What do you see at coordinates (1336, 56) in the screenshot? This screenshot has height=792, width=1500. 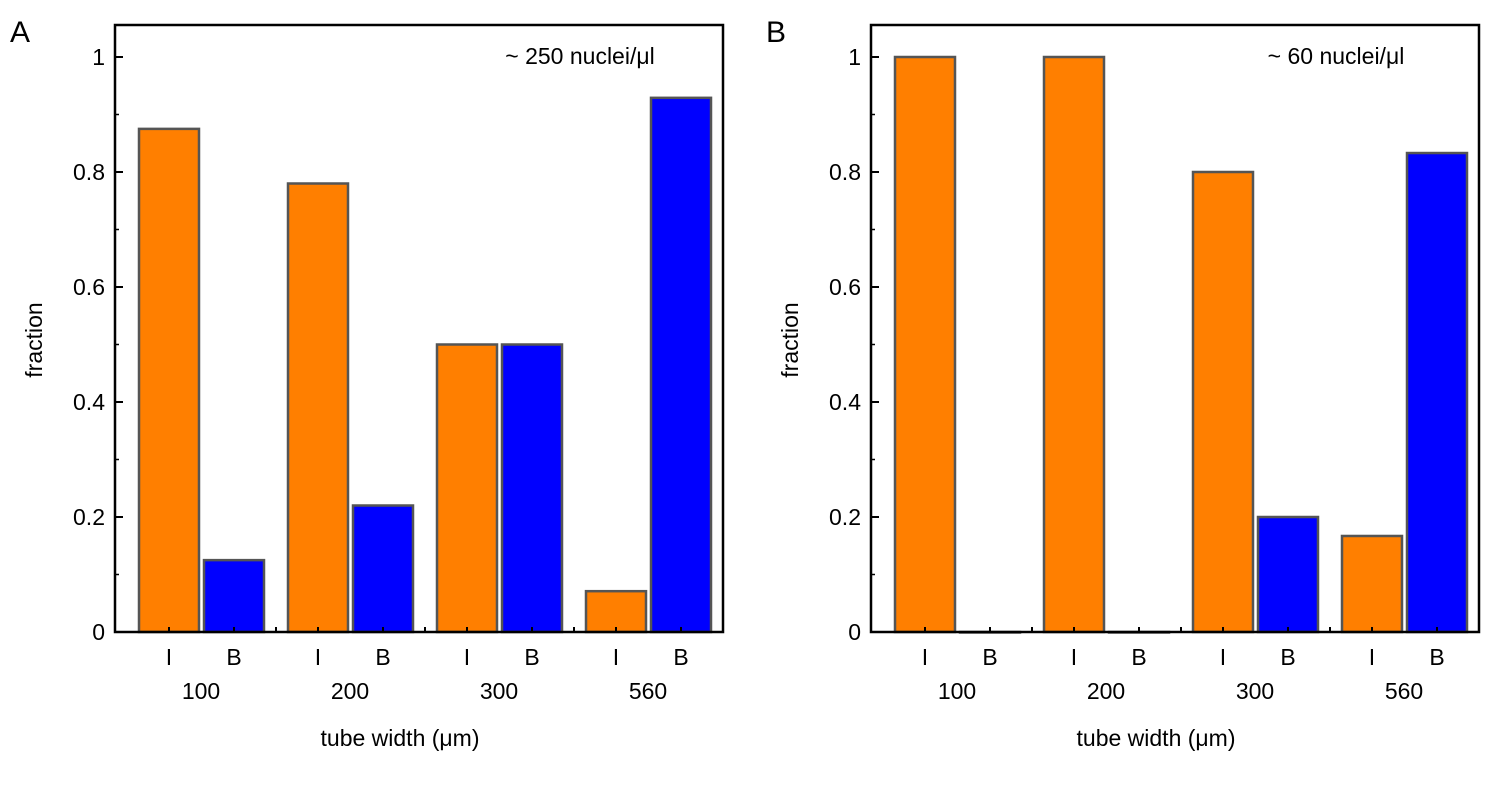 I see `annotation: ~ 60 nuclei/μl` at bounding box center [1336, 56].